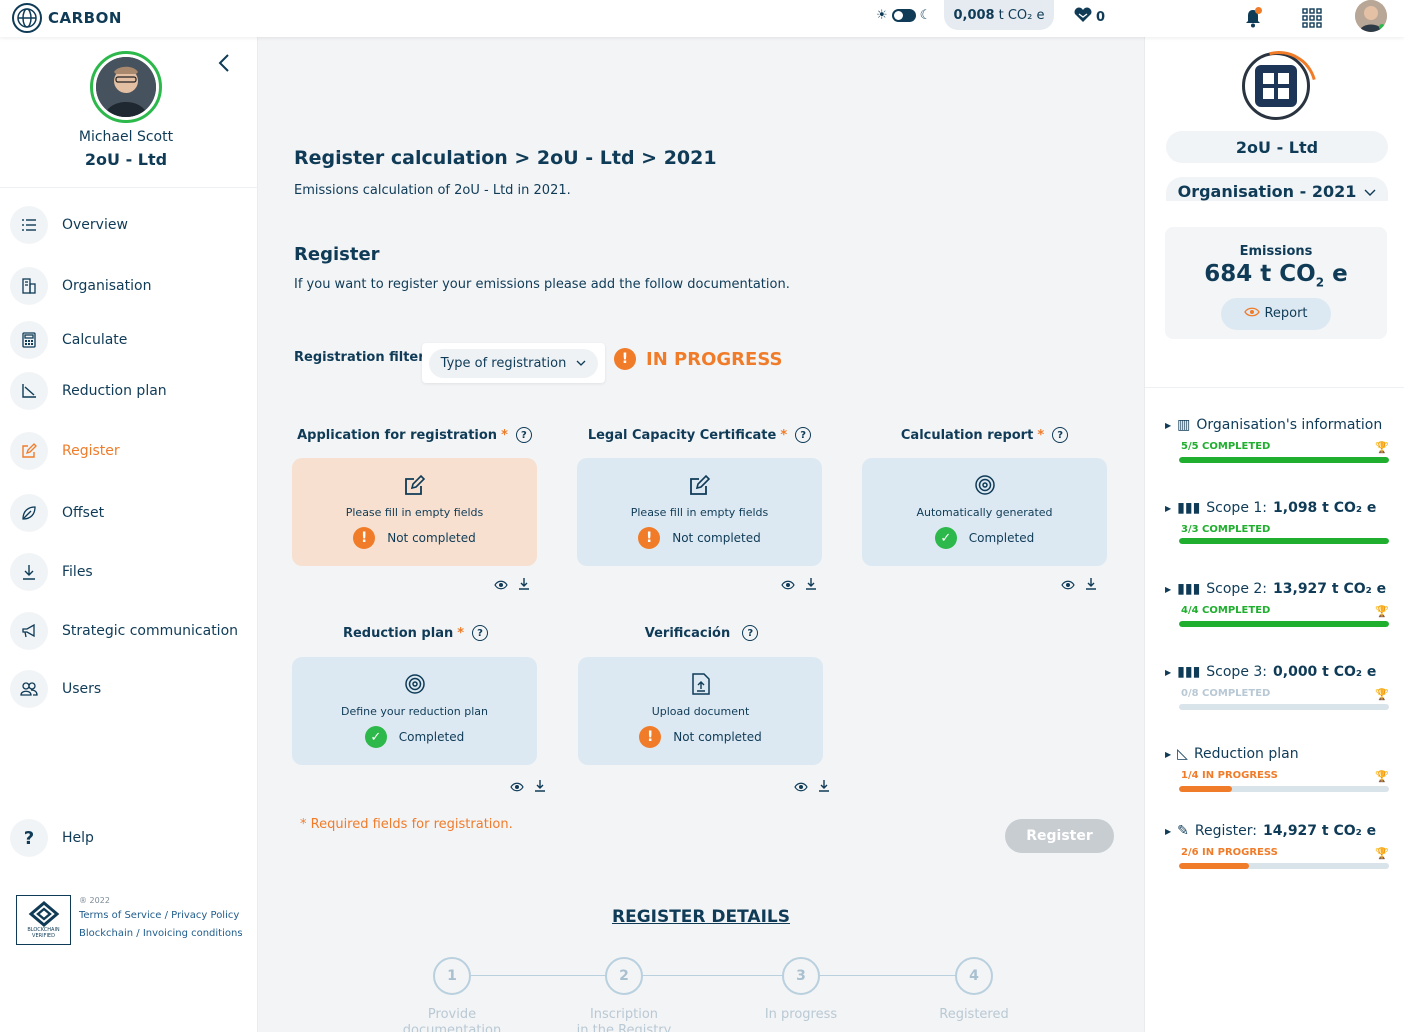 This screenshot has height=1032, width=1404. What do you see at coordinates (126, 159) in the screenshot?
I see `user-org: 2oU - Ltd` at bounding box center [126, 159].